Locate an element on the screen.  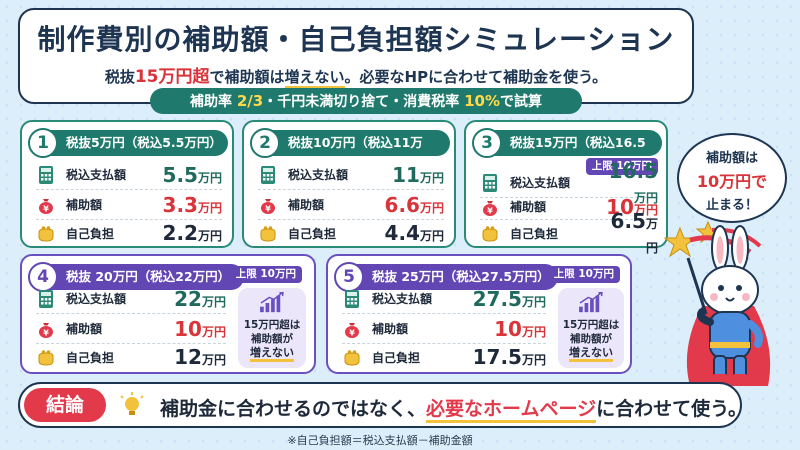
footnote: ※自己負担額＝税込支払額－補助金額 is located at coordinates (380, 440).